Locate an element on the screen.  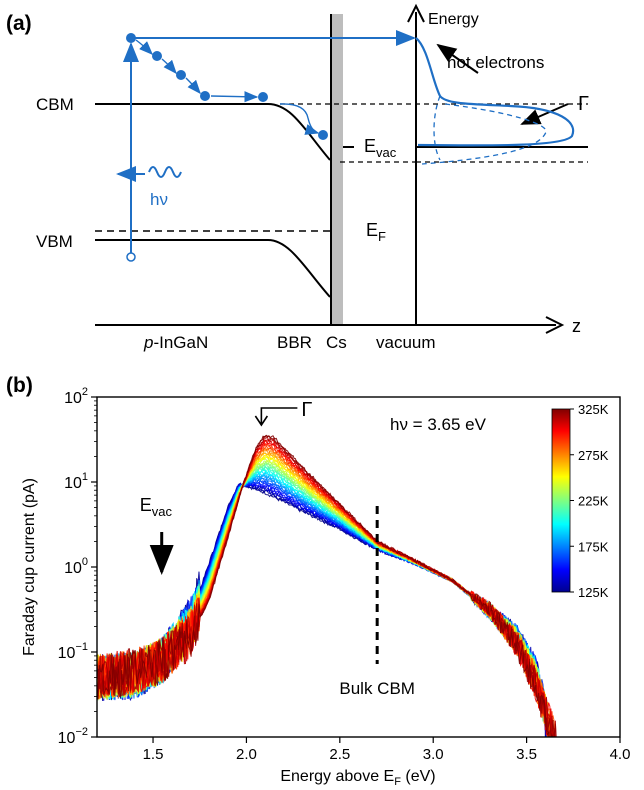
gamma-annotation-arrow is located at coordinates (276, 417).